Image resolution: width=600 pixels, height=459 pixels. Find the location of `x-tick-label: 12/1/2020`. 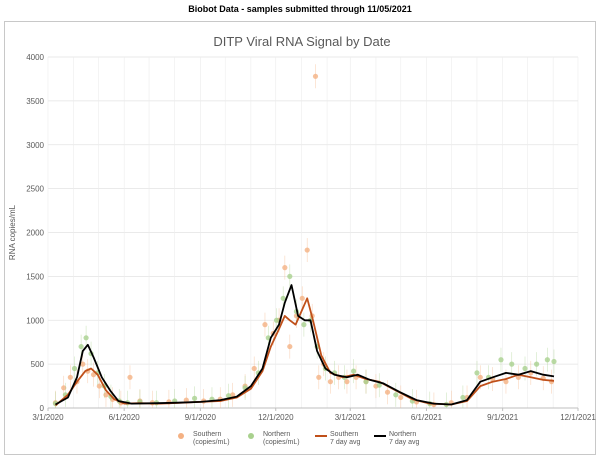

x-tick-label: 12/1/2020 is located at coordinates (276, 417).